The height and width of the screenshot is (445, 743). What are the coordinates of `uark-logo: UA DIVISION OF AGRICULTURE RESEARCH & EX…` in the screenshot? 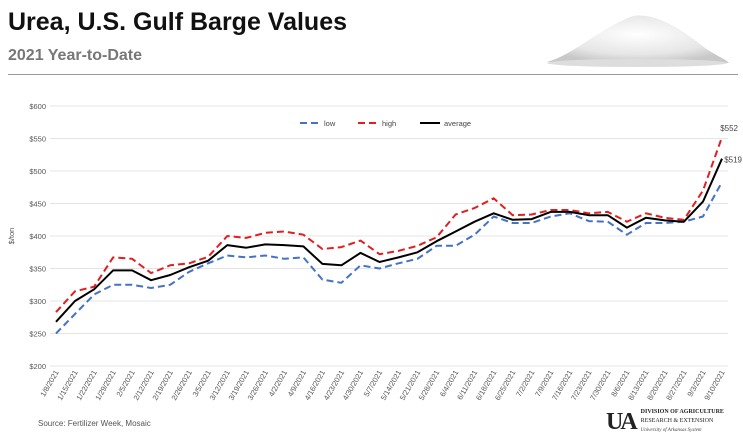 It's located at (665, 421).